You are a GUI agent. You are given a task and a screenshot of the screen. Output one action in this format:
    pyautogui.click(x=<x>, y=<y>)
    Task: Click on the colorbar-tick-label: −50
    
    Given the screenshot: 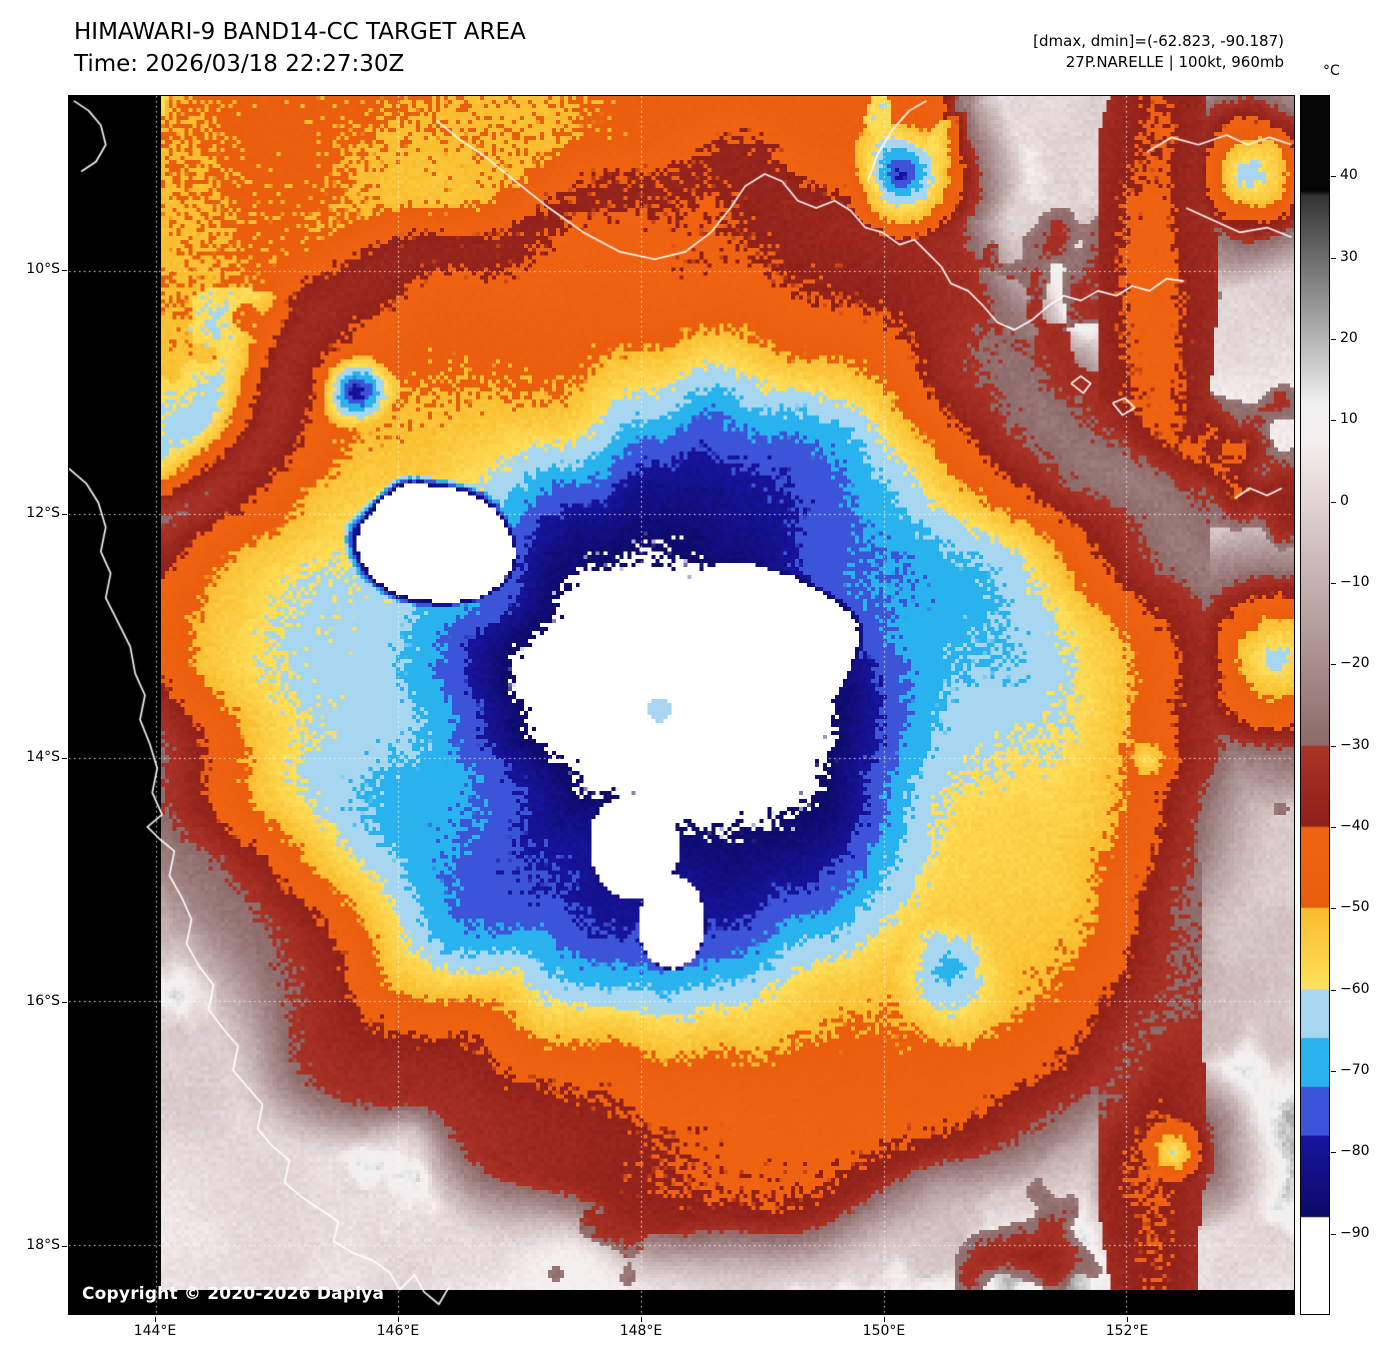 What is the action you would take?
    pyautogui.click(x=1355, y=907)
    